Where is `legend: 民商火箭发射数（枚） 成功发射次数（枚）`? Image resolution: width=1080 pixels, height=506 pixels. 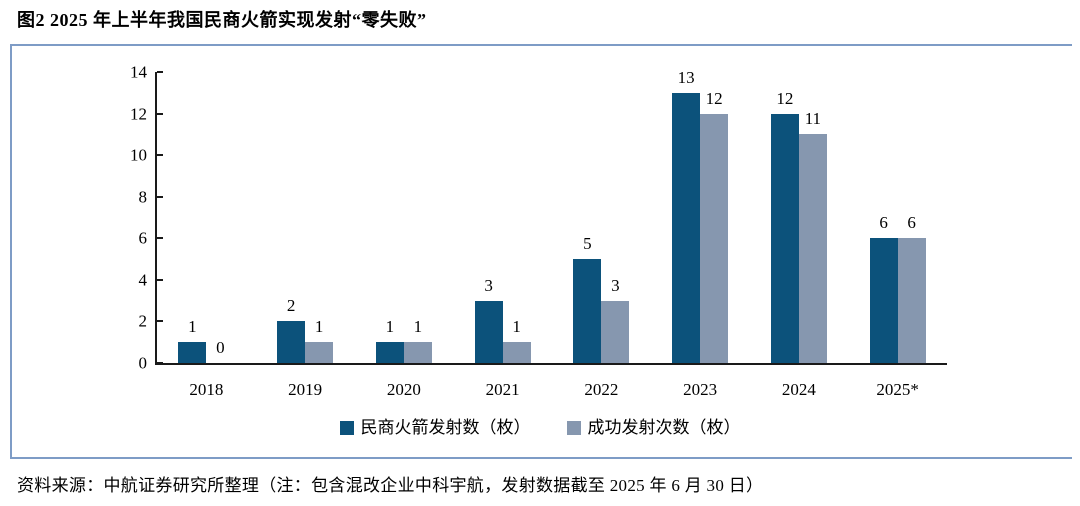
legend: 民商火箭发射数（枚） 成功发射次数（枚） is located at coordinates (540, 427).